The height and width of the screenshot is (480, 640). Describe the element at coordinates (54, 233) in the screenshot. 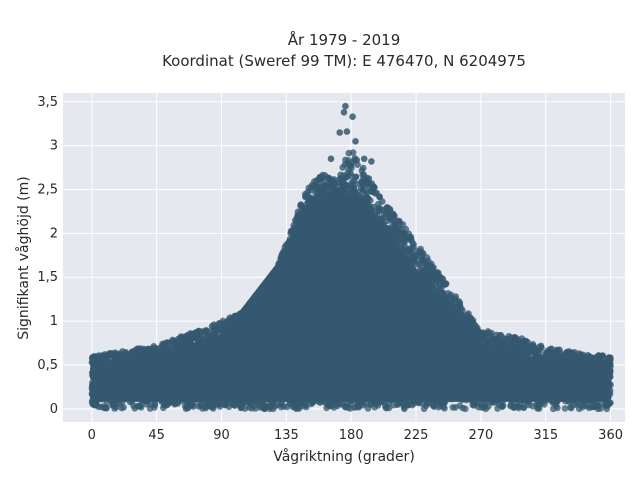

I see `y-tick-label: 2` at that location.